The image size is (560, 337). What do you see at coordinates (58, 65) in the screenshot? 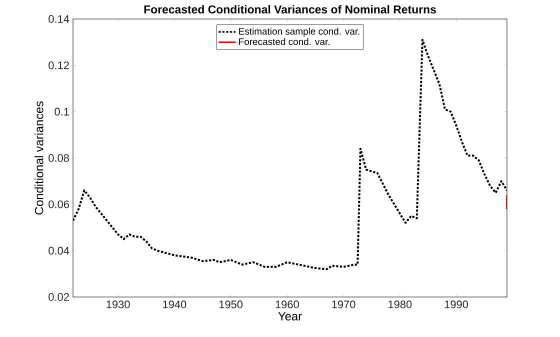
I see `y-tick-label: 0.12` at bounding box center [58, 65].